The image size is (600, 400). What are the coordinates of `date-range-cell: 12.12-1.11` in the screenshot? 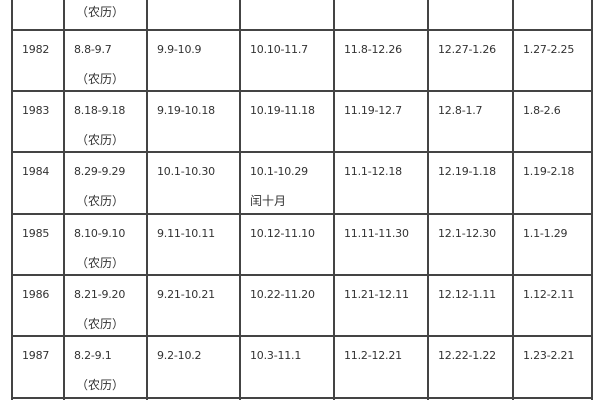 It's located at (467, 294).